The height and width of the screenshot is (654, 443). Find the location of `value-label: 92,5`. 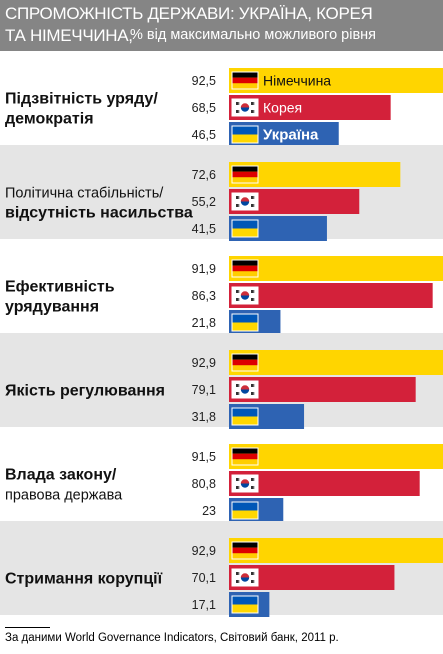

value-label: 92,5 is located at coordinates (204, 81).